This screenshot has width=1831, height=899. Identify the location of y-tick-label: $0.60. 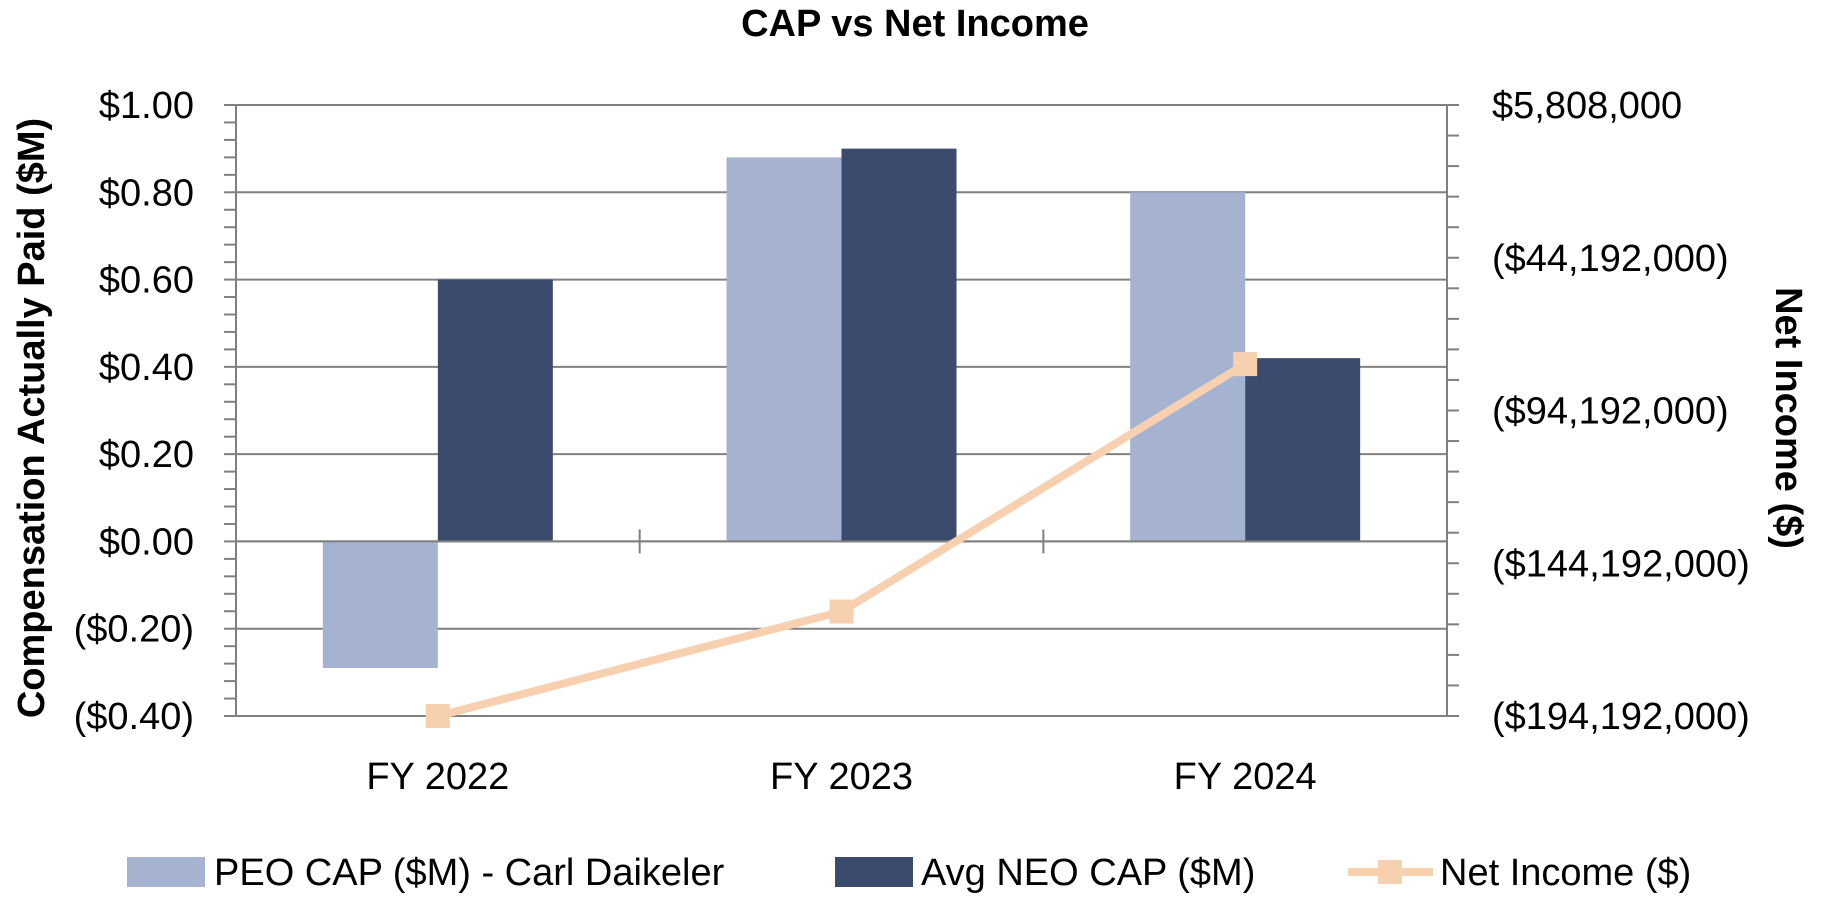
(146, 281).